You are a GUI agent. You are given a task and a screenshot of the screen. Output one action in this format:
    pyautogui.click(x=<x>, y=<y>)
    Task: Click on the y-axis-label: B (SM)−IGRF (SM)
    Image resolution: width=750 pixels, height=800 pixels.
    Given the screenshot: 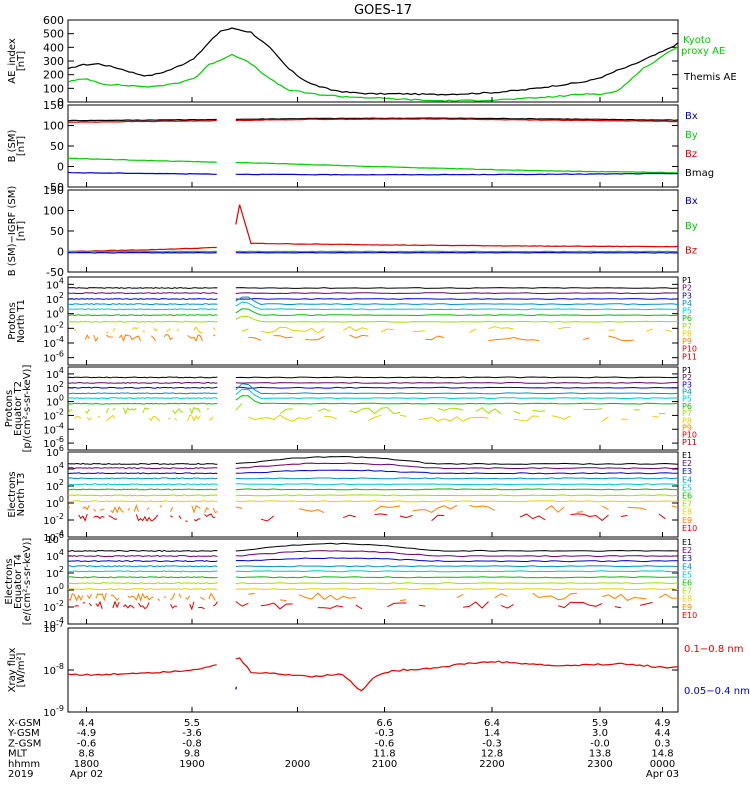 What is the action you would take?
    pyautogui.click(x=12, y=231)
    